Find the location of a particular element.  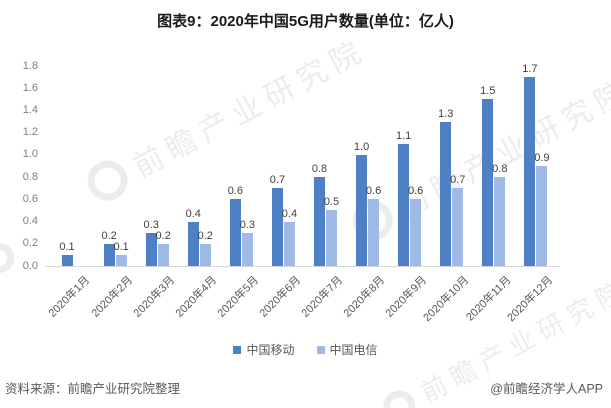

bar-group: 1.0 0.6 is located at coordinates (368, 166).